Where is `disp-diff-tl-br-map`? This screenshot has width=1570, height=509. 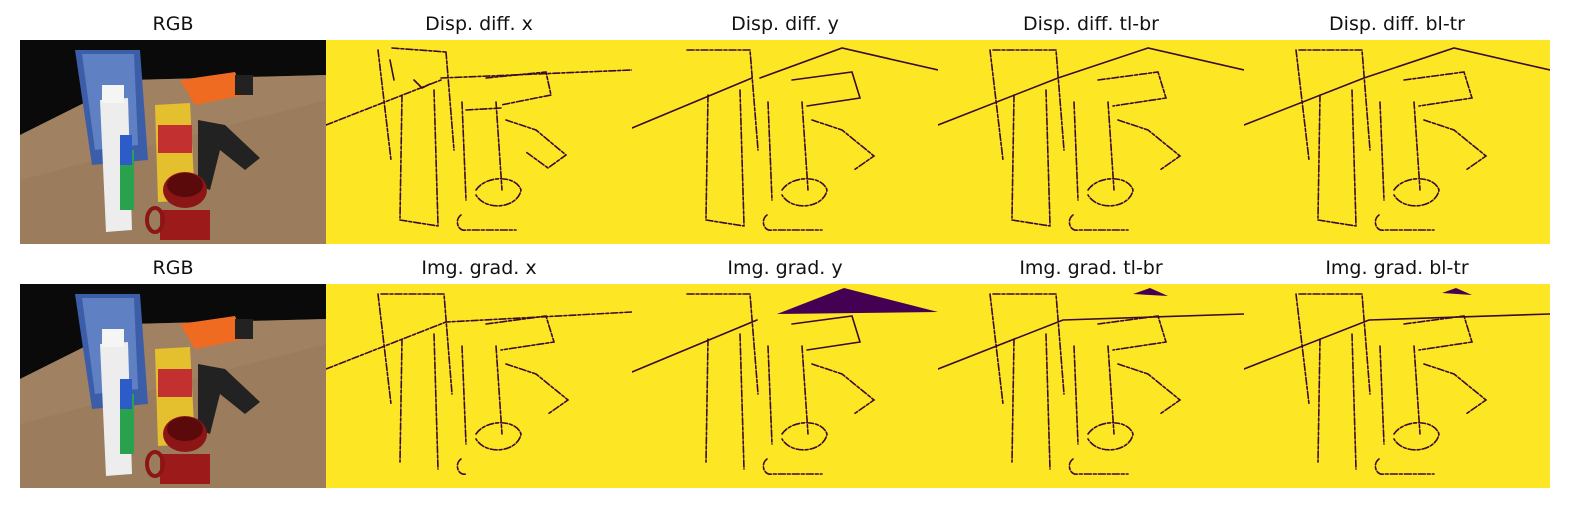 disp-diff-tl-br-map is located at coordinates (1091, 142).